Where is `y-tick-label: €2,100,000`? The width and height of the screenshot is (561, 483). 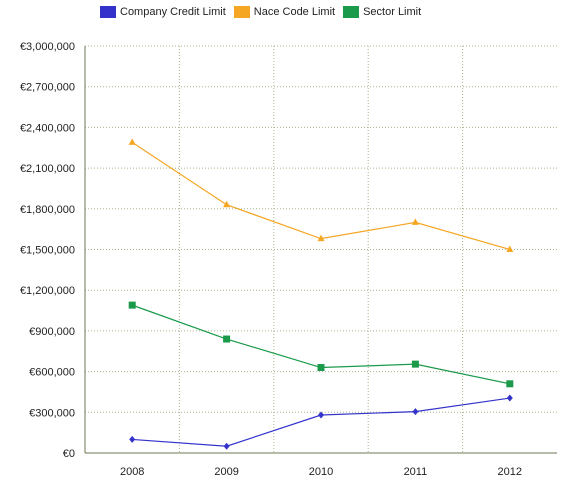 y-tick-label: €2,100,000 is located at coordinates (47, 169).